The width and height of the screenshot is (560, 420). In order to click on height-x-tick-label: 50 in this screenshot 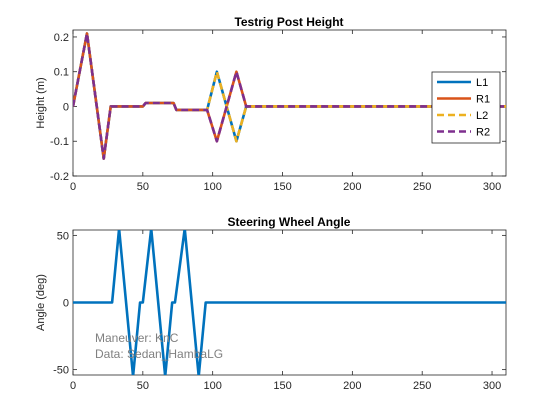, I will do `click(143, 187)`.